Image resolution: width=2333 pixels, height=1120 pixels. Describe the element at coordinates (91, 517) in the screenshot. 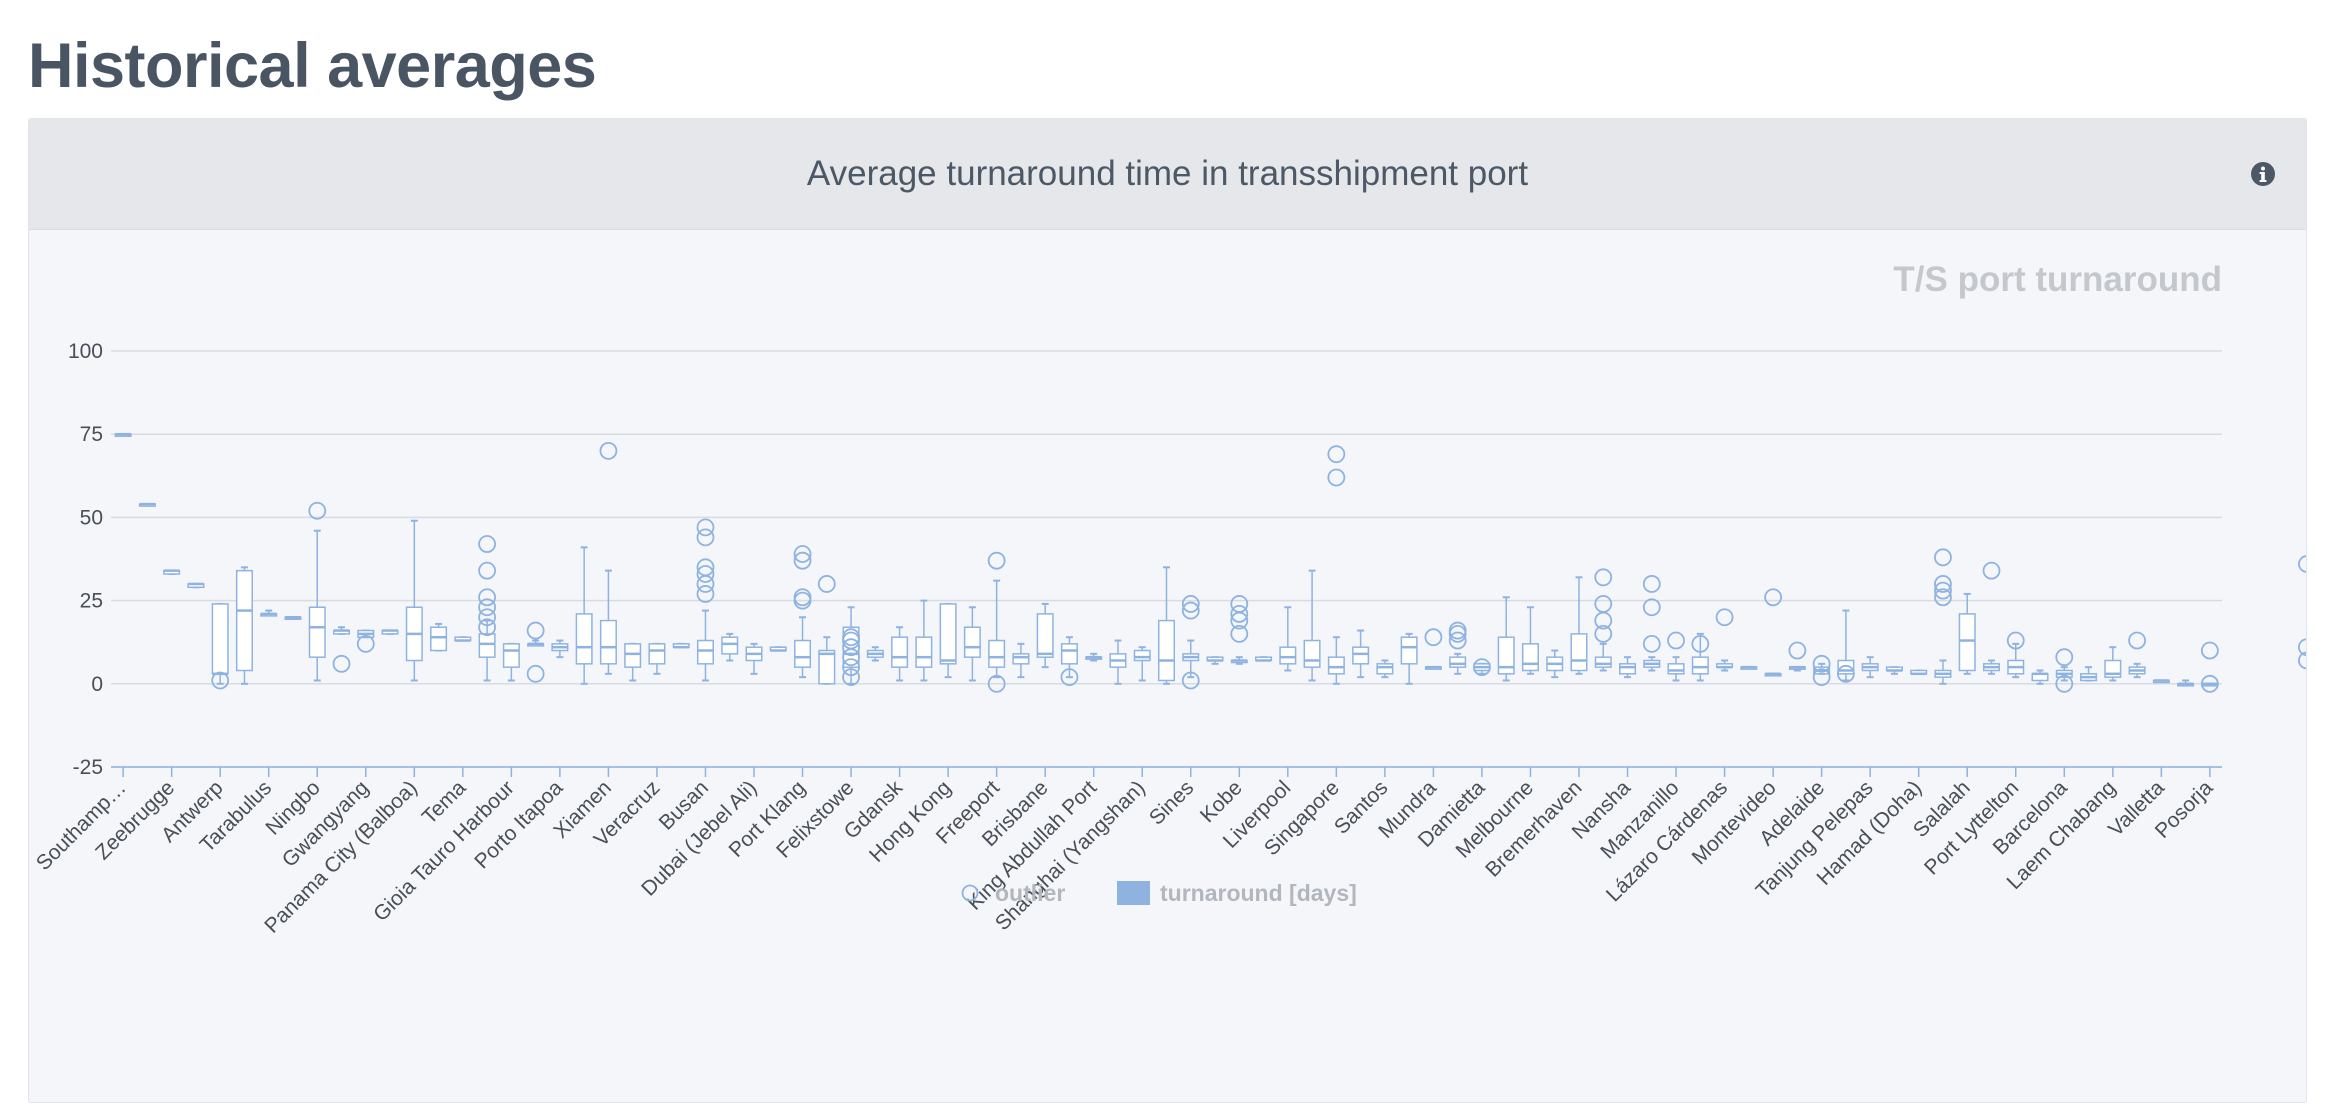

I see `y-tick-label: 50` at that location.